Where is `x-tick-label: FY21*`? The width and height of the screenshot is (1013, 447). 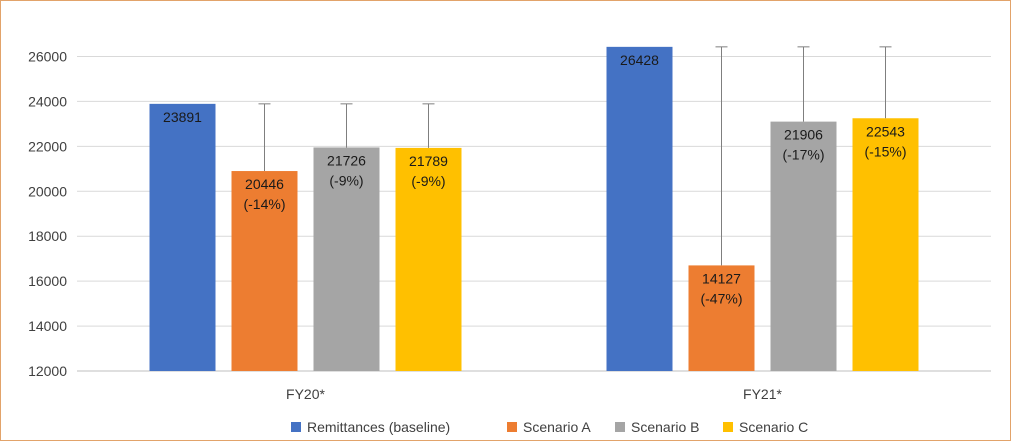
x-tick-label: FY21* is located at coordinates (762, 394).